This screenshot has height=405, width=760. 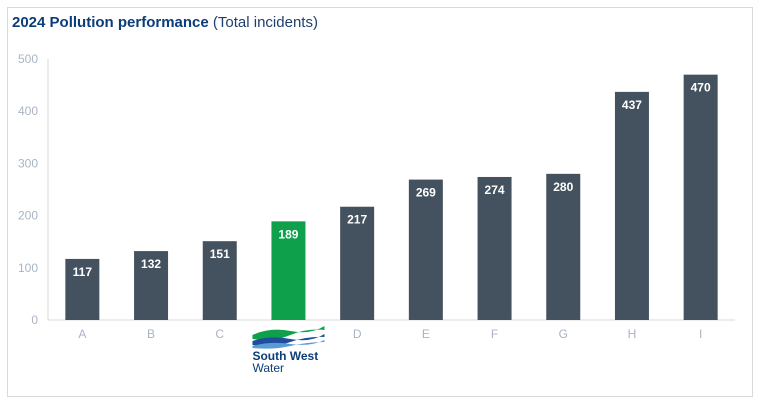 I want to click on x-tick-label: D, so click(x=357, y=334).